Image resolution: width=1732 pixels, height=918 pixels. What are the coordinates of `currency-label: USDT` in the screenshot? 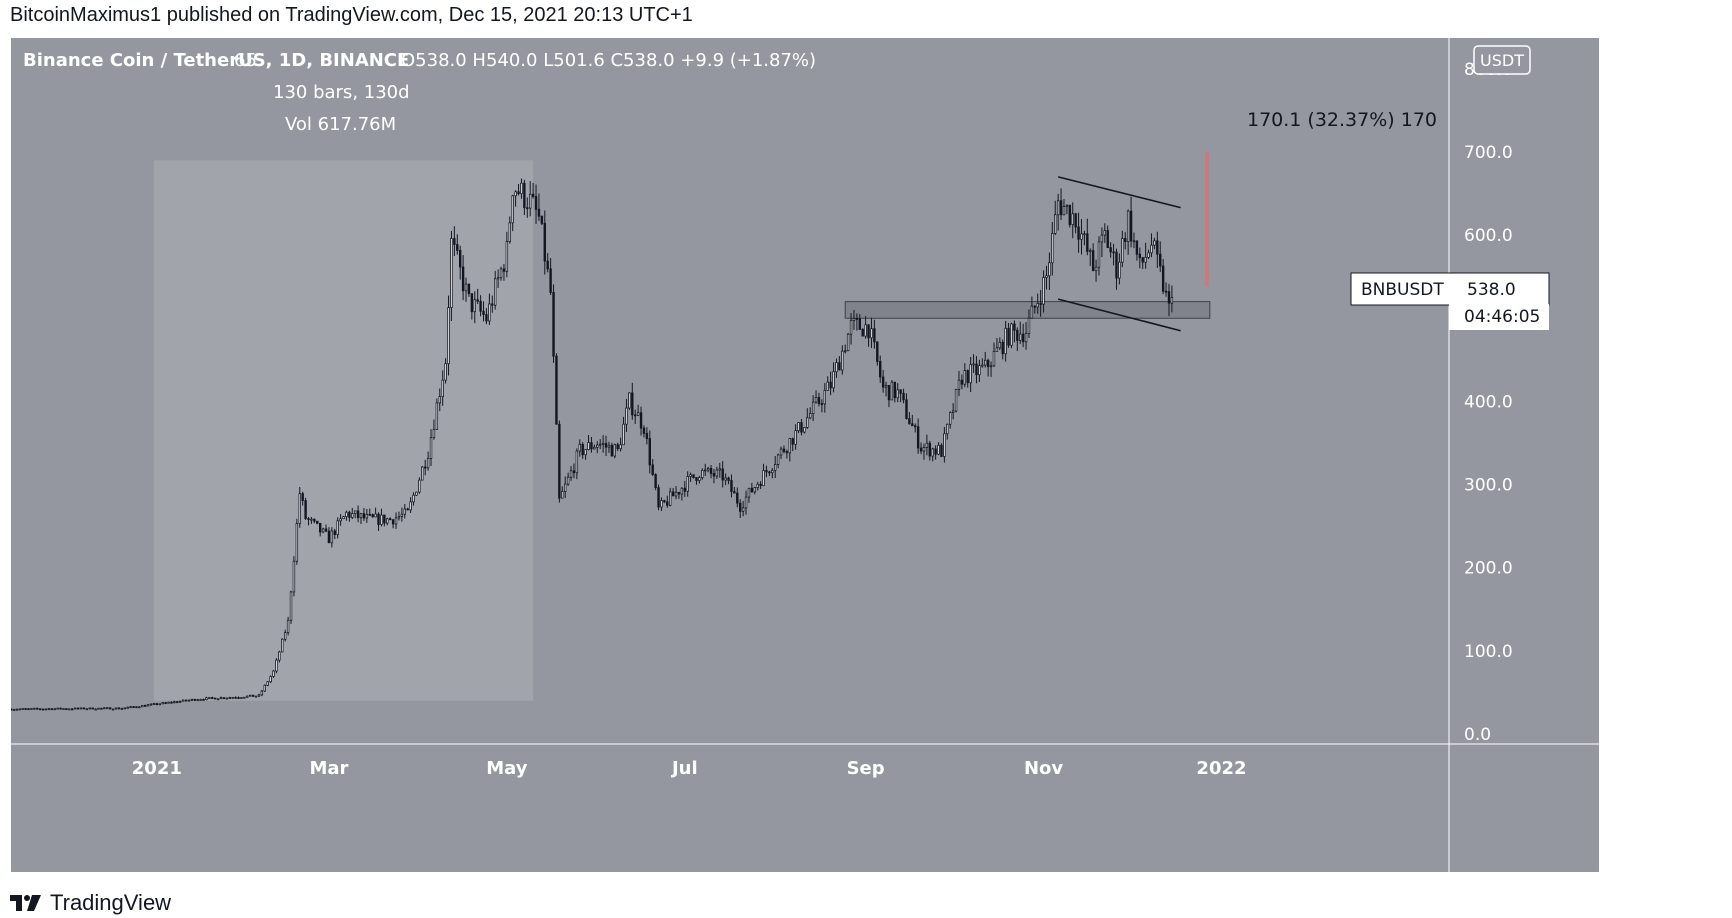 It's located at (1502, 60).